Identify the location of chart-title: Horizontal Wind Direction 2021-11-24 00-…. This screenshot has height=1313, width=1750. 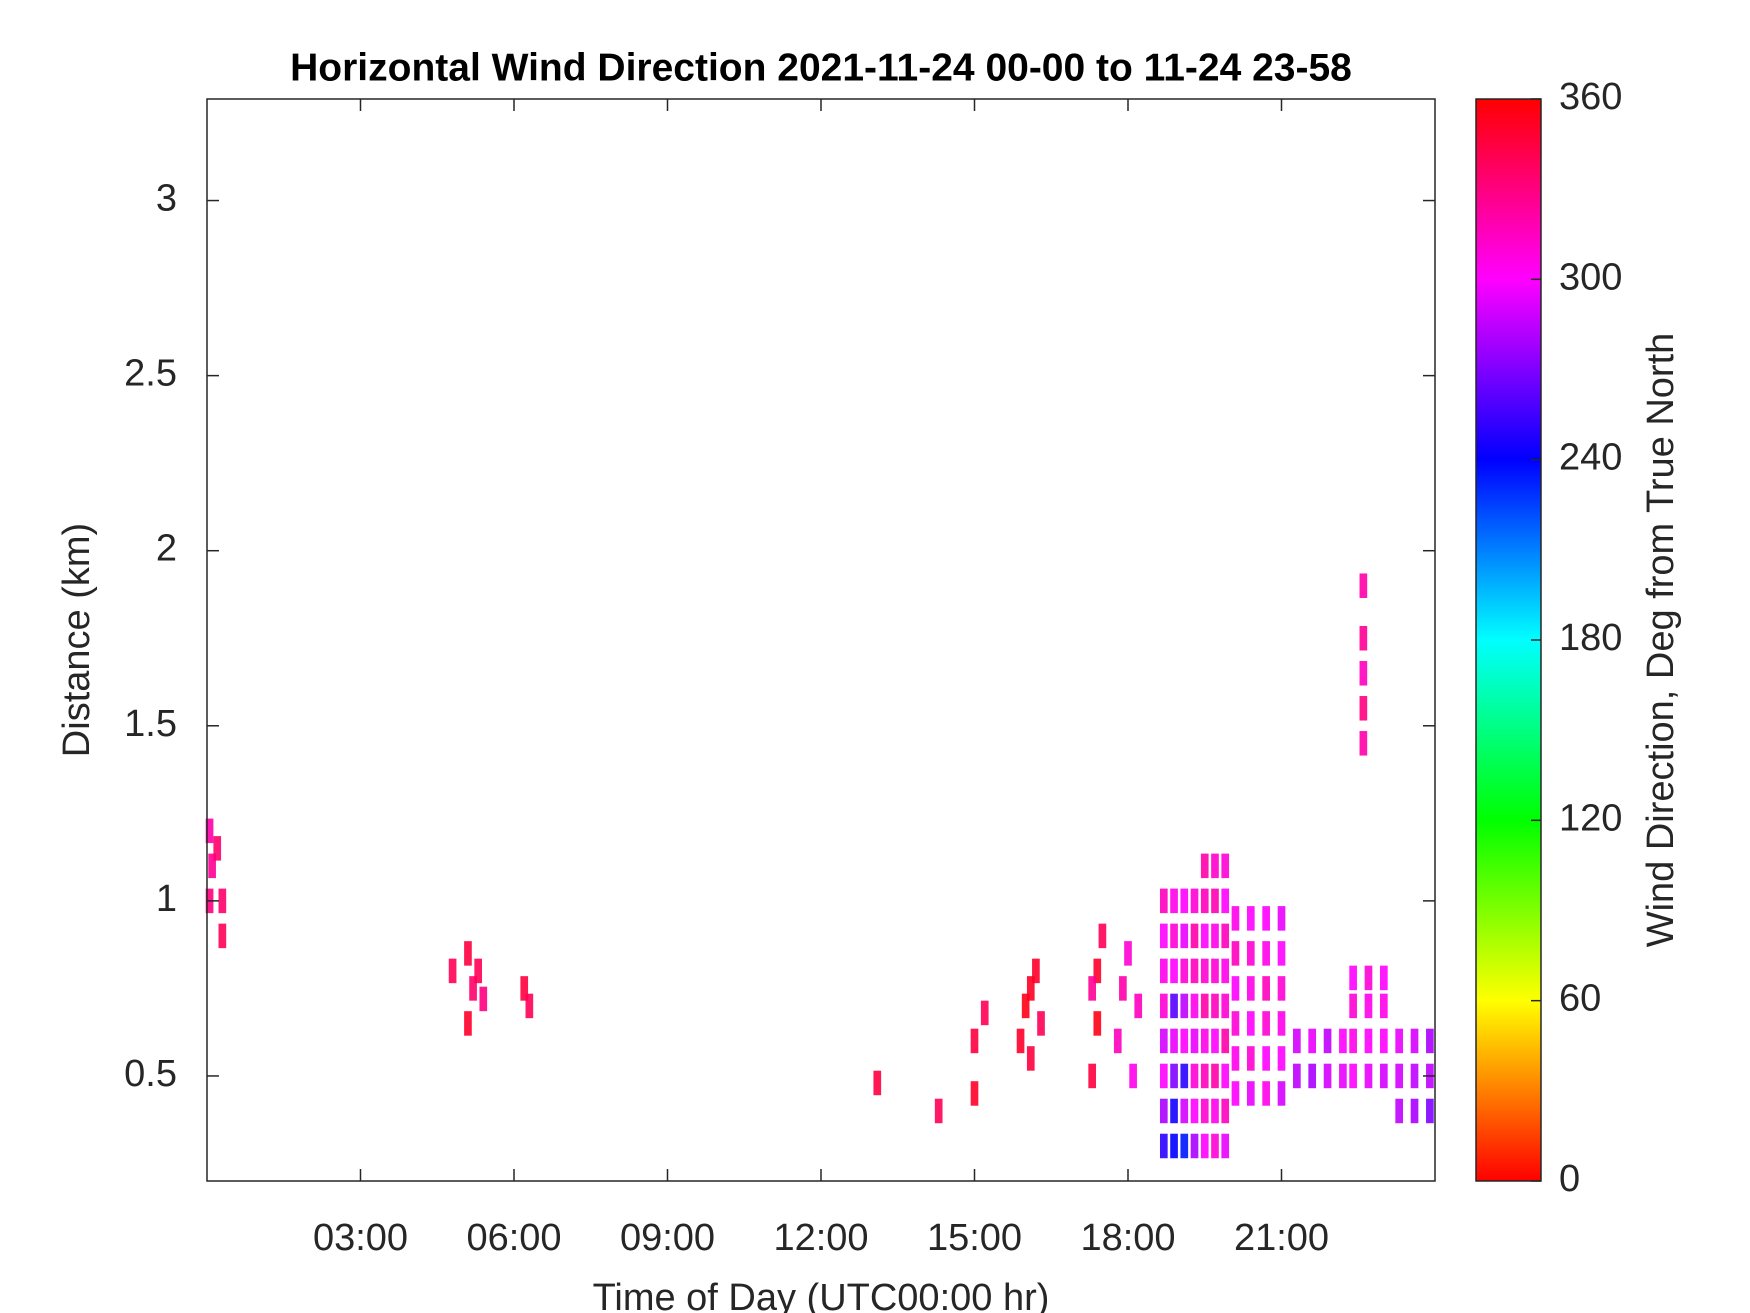
(821, 67).